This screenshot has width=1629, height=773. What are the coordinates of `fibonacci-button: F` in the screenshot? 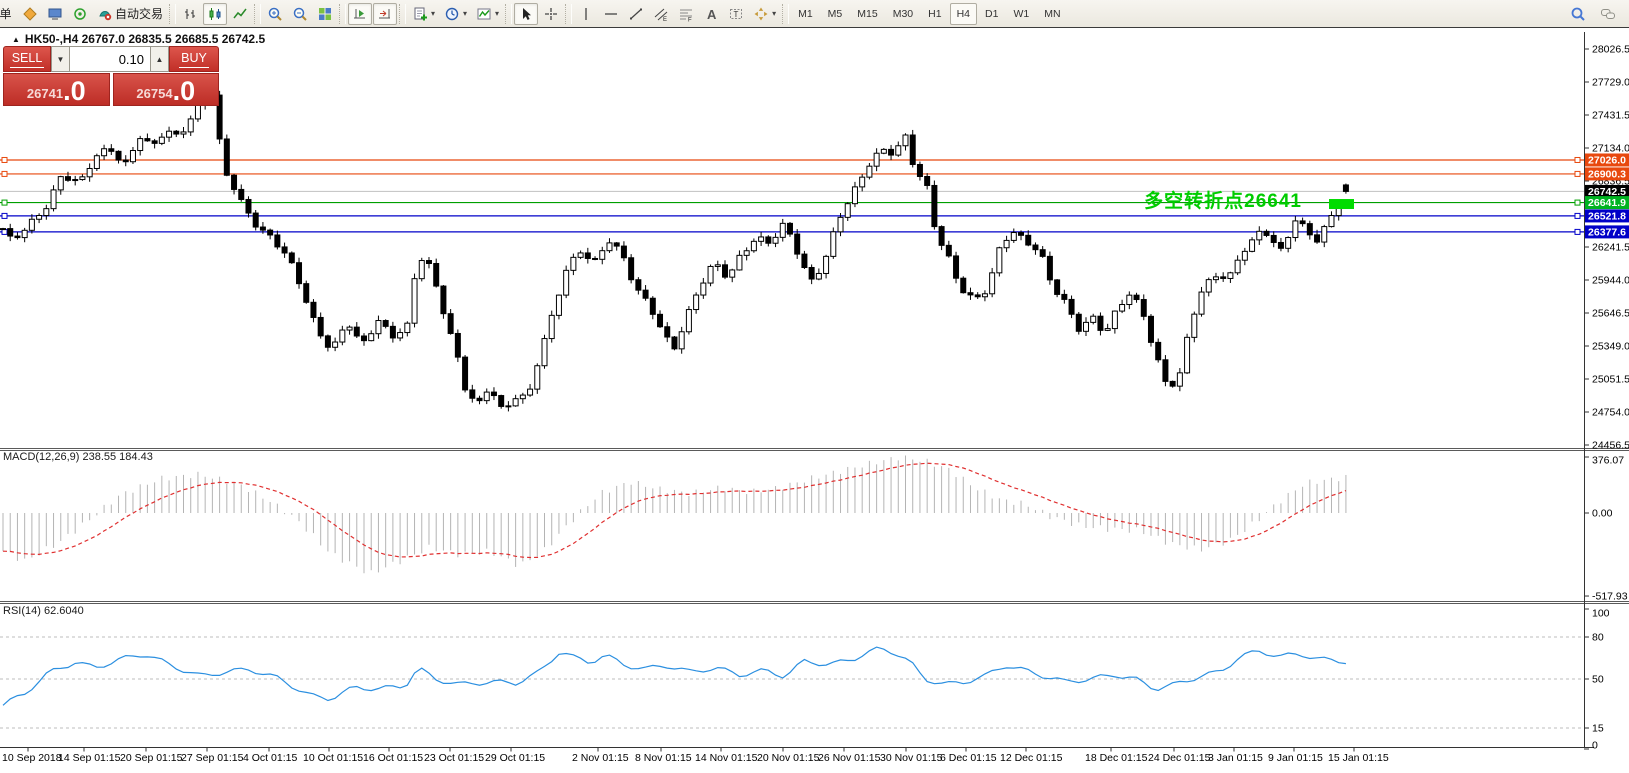 It's located at (686, 14).